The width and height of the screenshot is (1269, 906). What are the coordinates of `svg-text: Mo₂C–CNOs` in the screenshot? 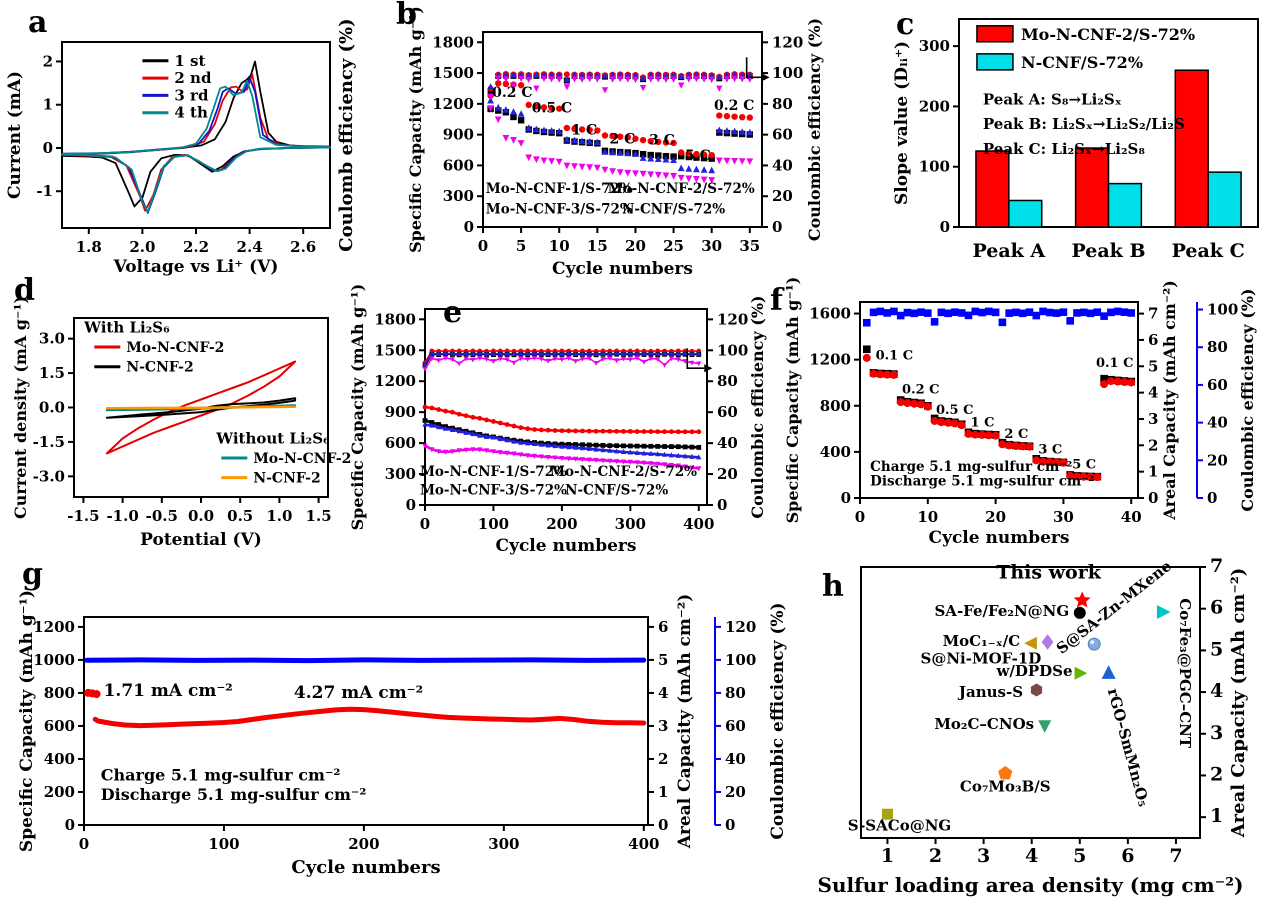 It's located at (984, 724).